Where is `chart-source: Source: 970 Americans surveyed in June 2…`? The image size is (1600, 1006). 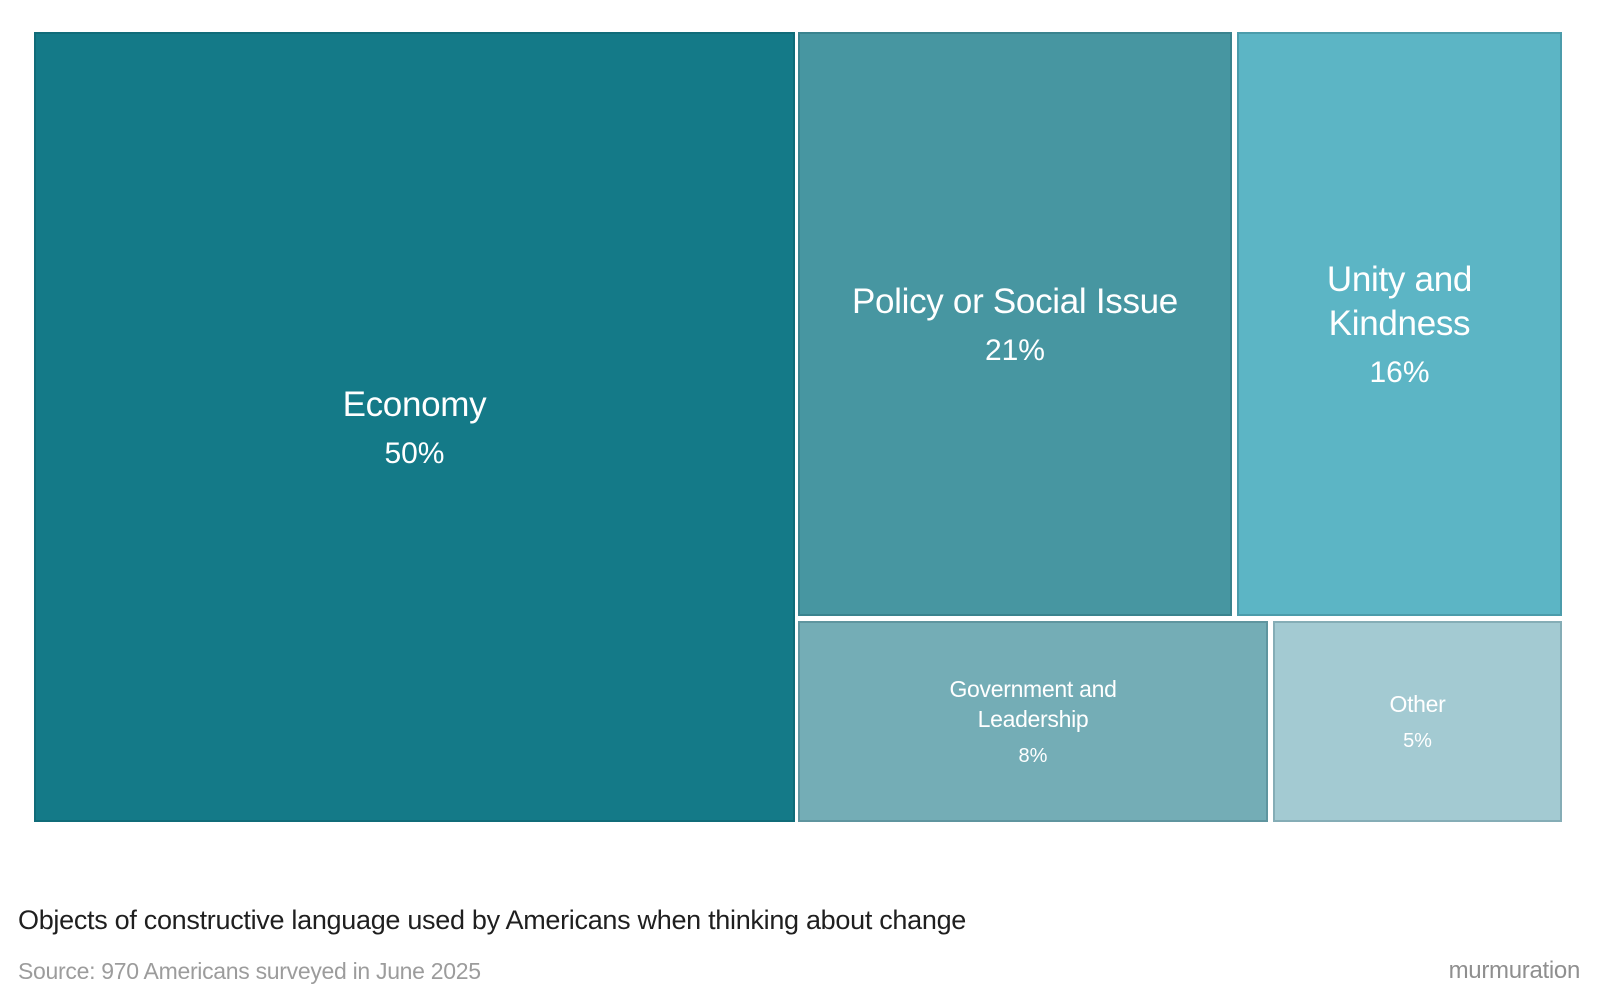
chart-source: Source: 970 Americans surveyed in June 2… is located at coordinates (249, 971).